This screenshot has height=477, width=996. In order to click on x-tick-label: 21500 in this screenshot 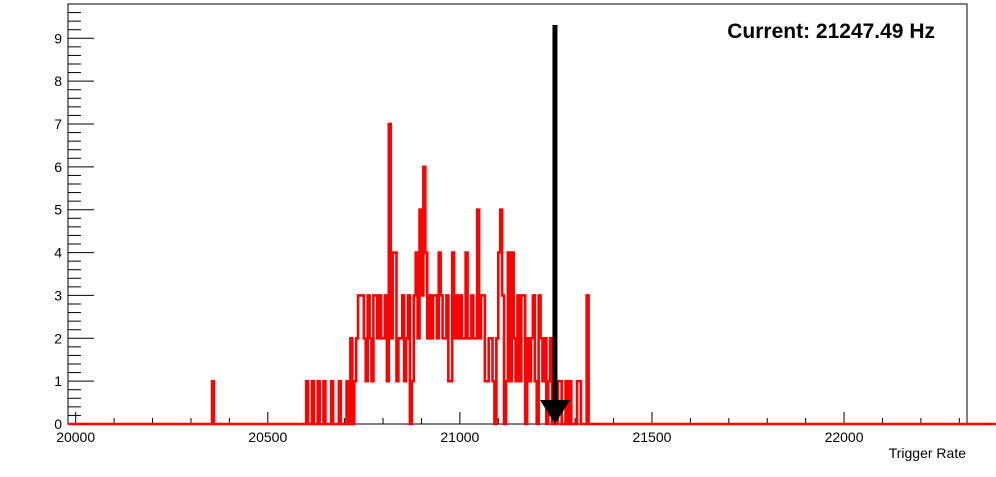, I will do `click(651, 437)`.